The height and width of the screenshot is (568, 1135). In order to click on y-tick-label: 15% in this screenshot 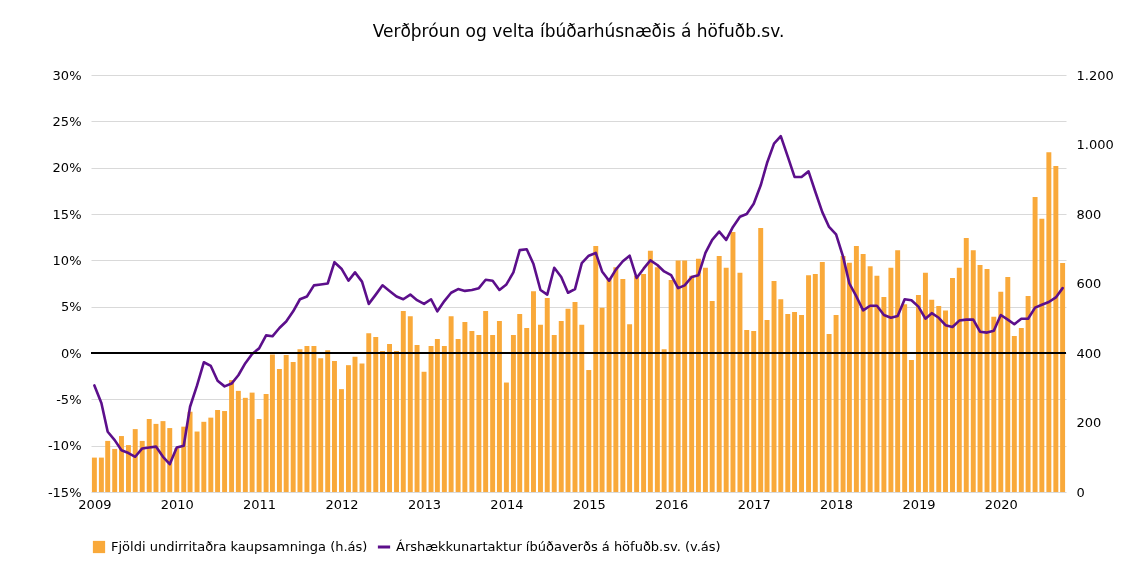, I will do `click(67, 214)`.